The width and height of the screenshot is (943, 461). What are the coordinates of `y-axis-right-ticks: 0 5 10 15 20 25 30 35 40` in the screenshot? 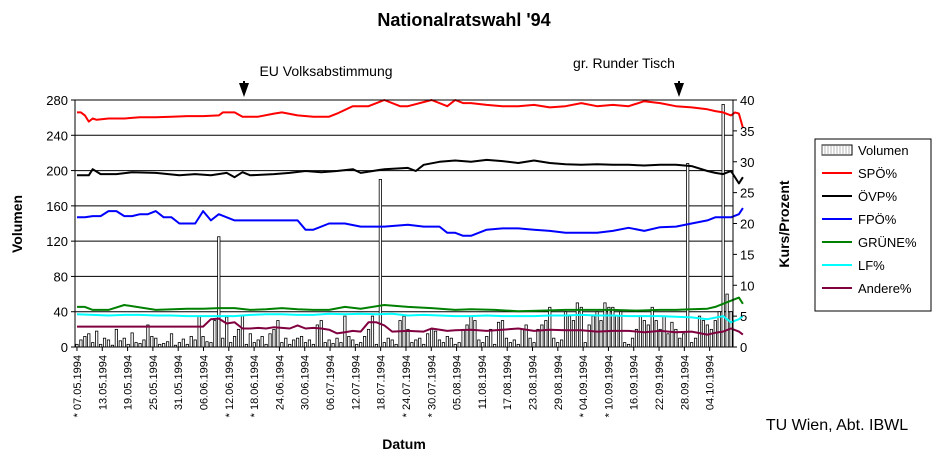 It's located at (743, 224).